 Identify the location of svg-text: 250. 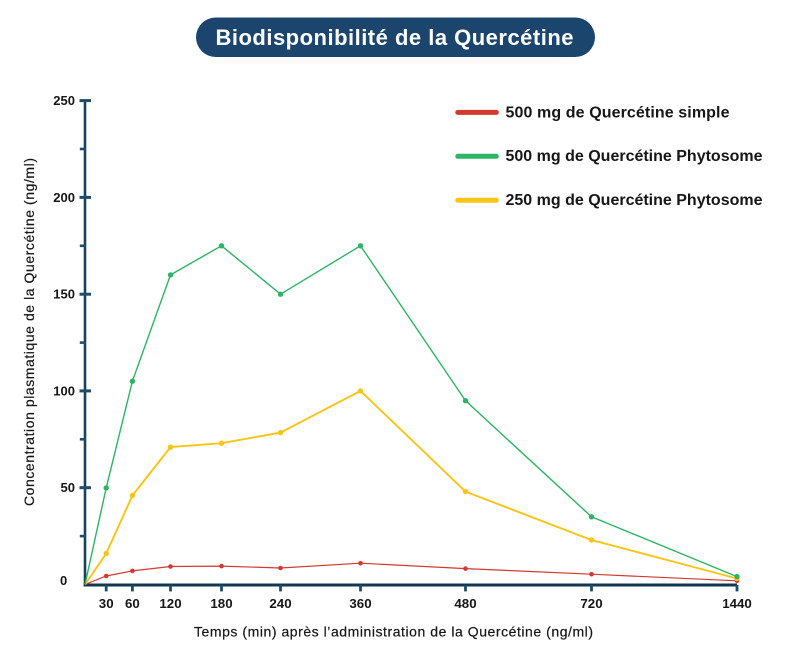
(64, 100).